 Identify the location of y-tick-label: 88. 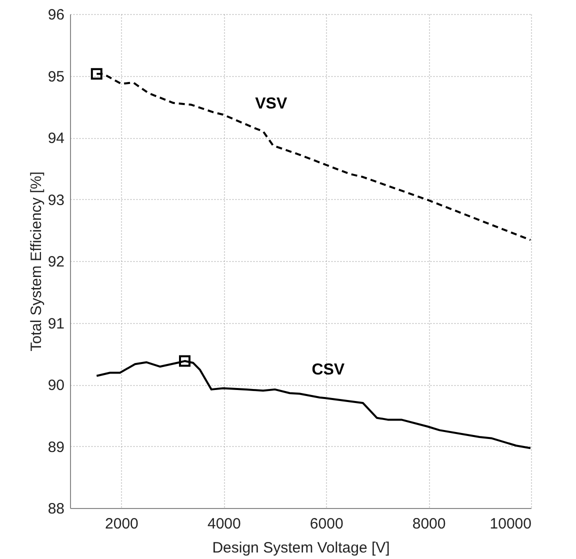
(56, 509).